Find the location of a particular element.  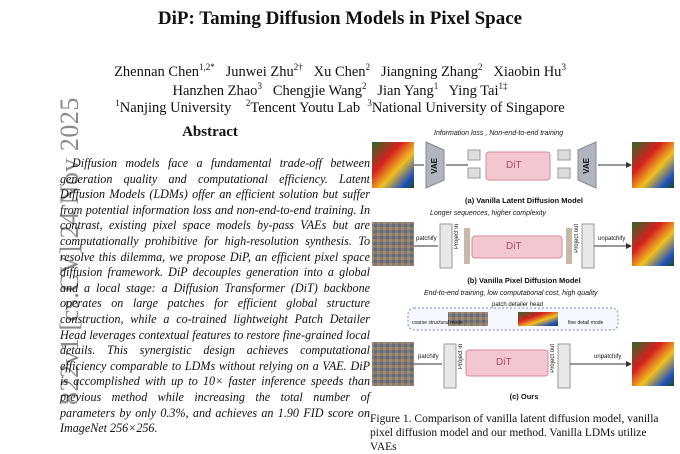

unpatchify-label-b: unpatchify is located at coordinates (612, 239).